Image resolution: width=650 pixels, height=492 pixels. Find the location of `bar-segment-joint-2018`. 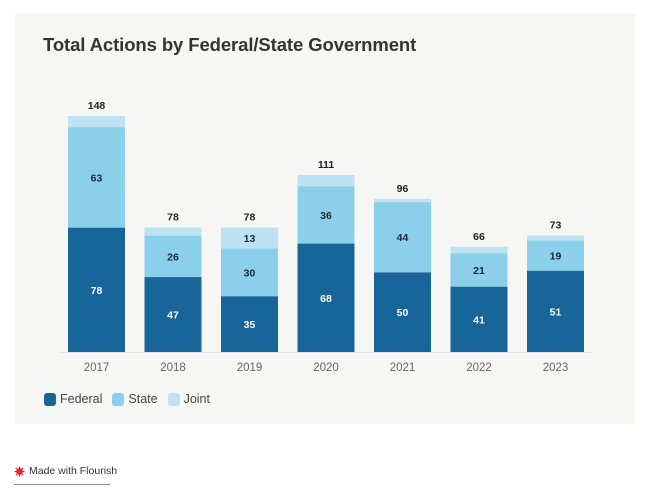

bar-segment-joint-2018 is located at coordinates (173, 231).